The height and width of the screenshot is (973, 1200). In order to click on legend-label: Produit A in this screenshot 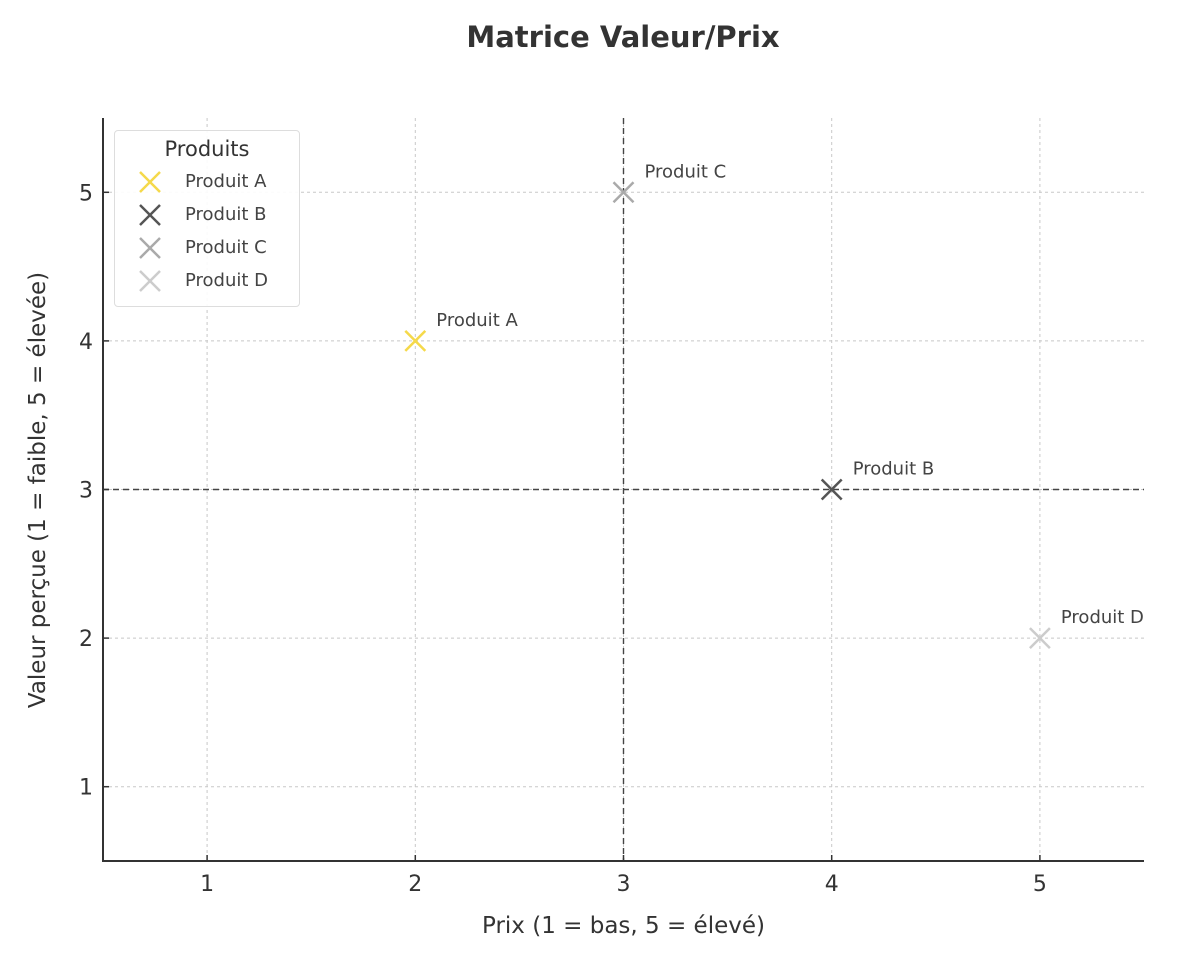, I will do `click(226, 181)`.